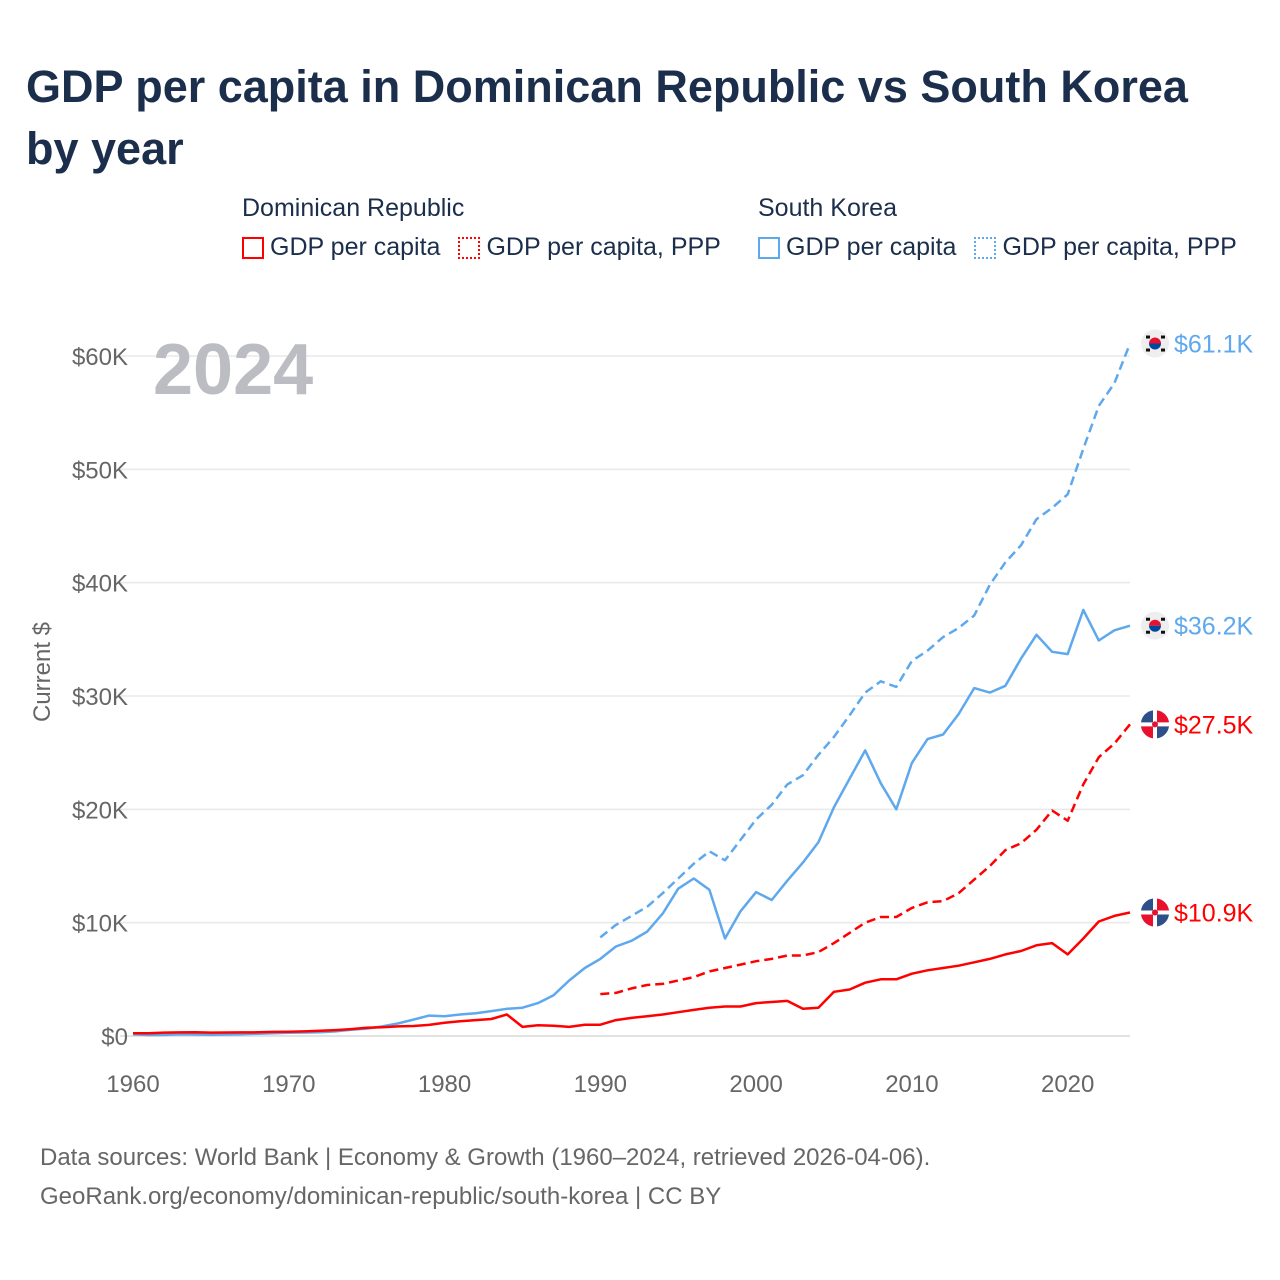 The image size is (1280, 1280). I want to click on legend-item-kr-gdp-ppp: GDP per capita, PPP, so click(1105, 247).